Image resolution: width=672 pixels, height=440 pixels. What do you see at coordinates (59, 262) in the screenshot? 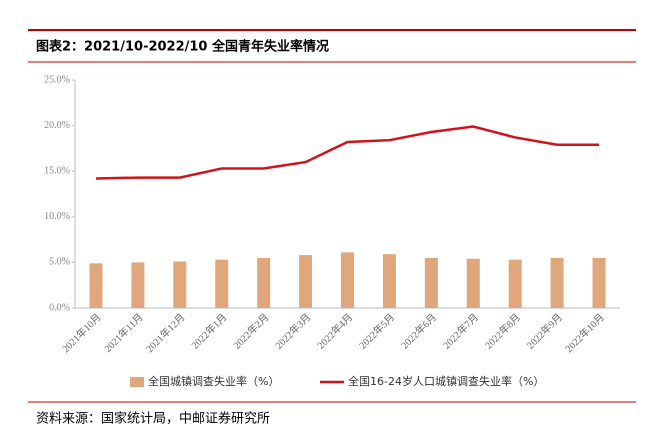
I see `y-tick-label: 5.0%` at bounding box center [59, 262].